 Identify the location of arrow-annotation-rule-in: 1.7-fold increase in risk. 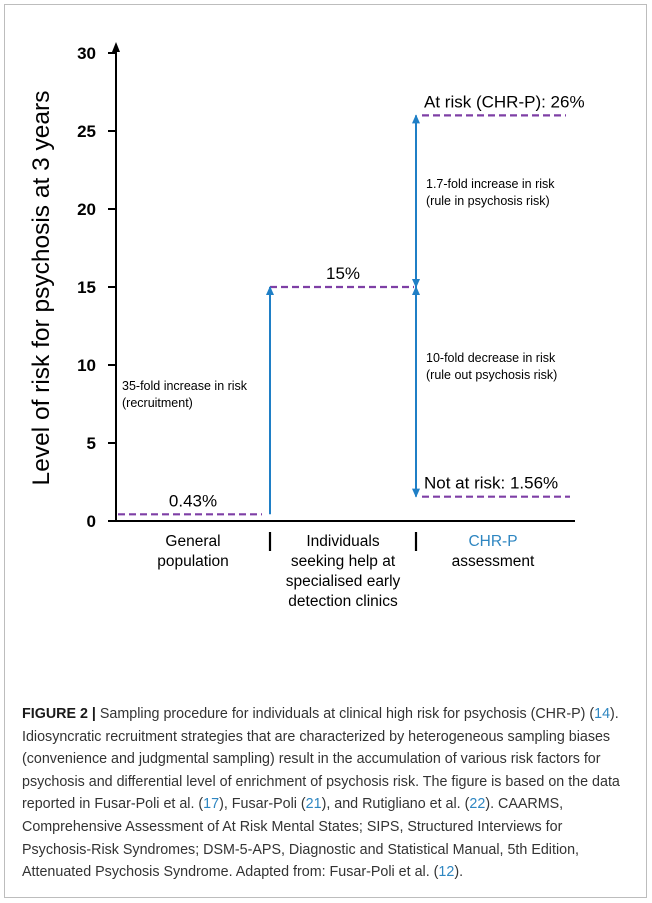
(490, 184).